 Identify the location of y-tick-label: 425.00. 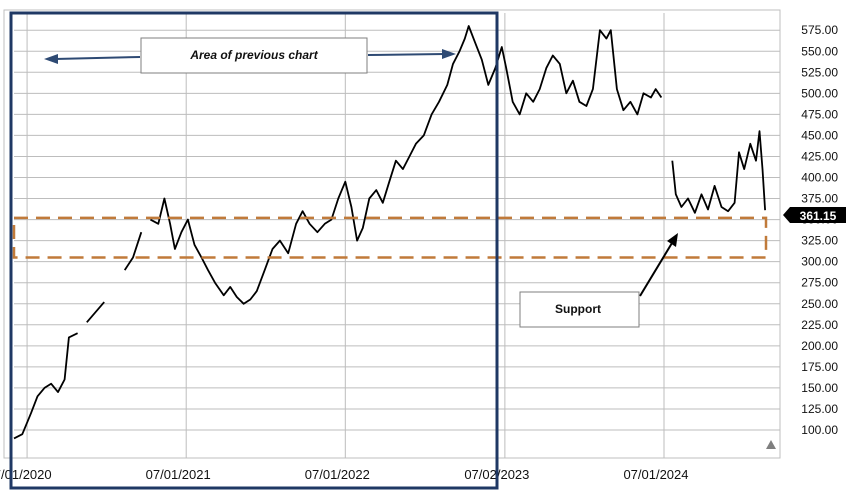
(819, 156).